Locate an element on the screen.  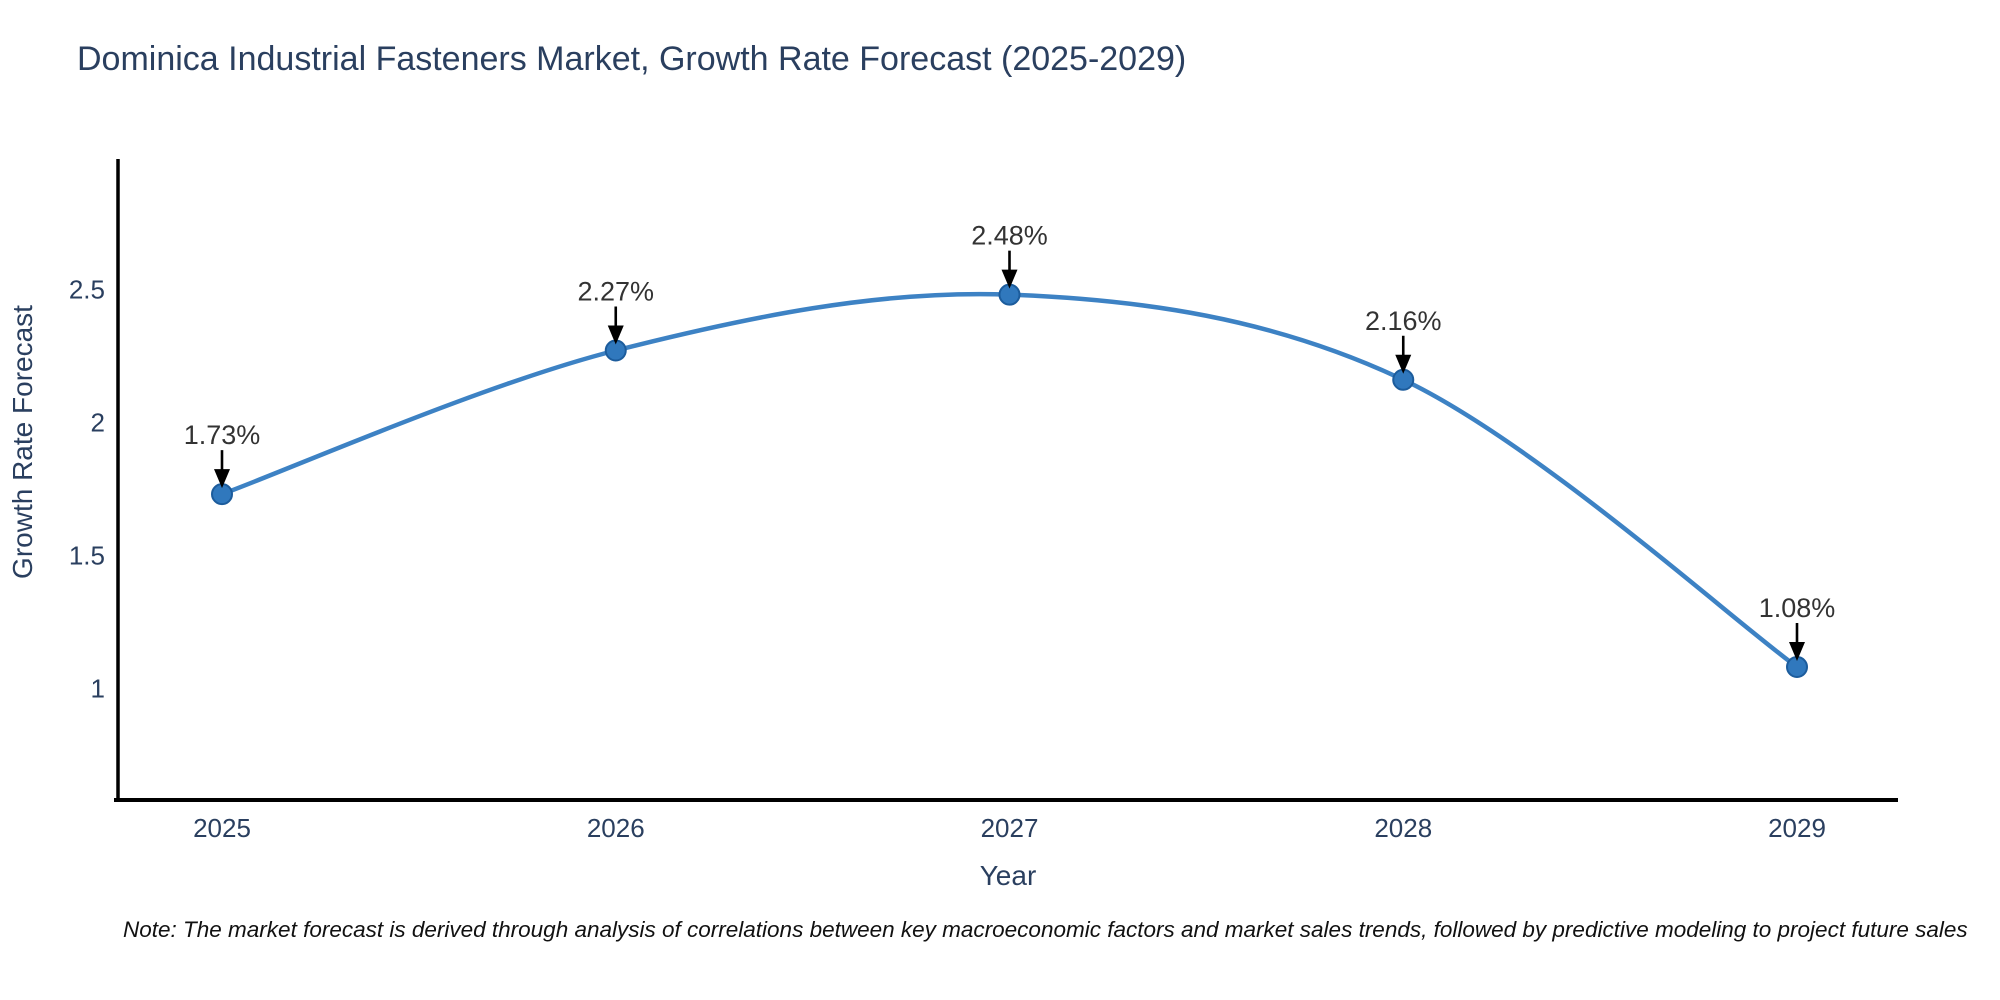
x-axis-title: Year is located at coordinates (1008, 875).